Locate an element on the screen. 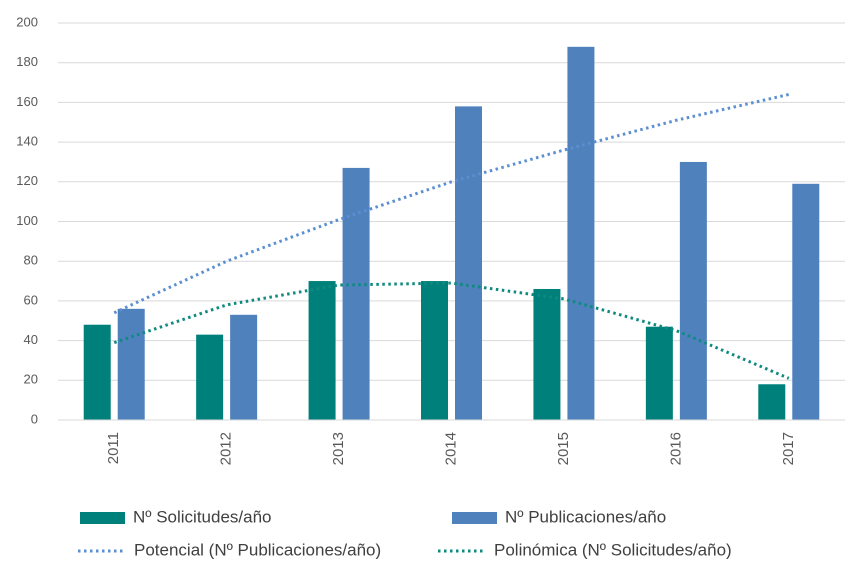 This screenshot has height=562, width=859. y-tick-label: 40 is located at coordinates (31, 339).